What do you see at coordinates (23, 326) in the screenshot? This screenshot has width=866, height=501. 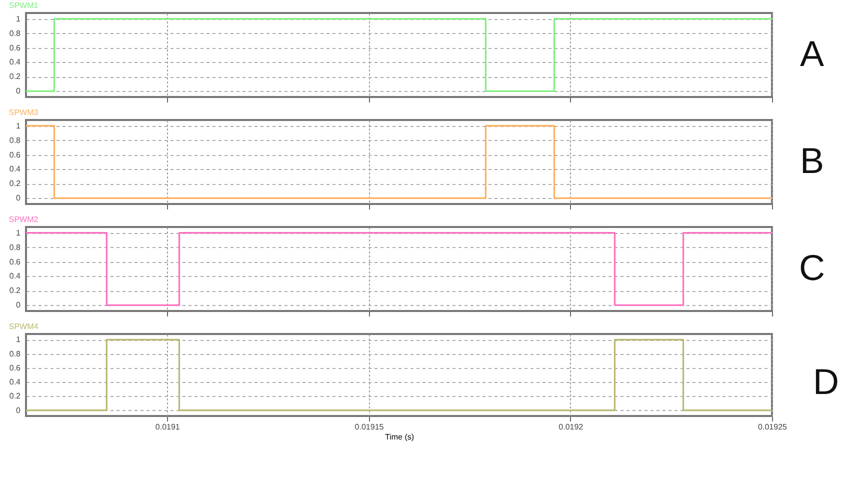 I see `text: SPWM4` at bounding box center [23, 326].